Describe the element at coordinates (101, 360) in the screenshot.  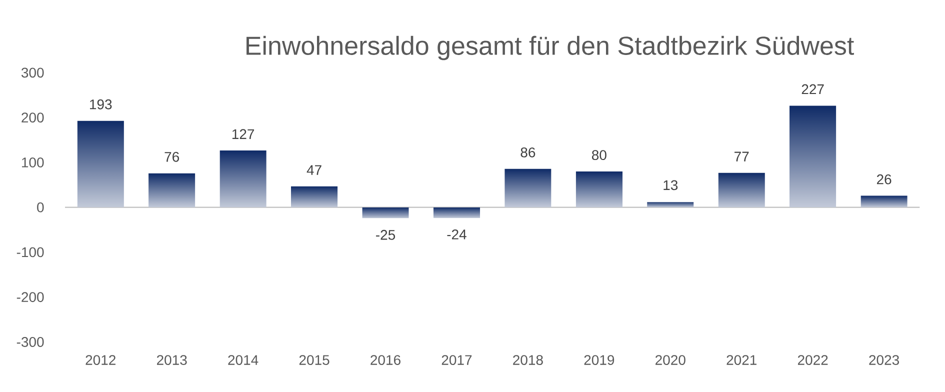
I see `x-tick-label: 2012` at that location.